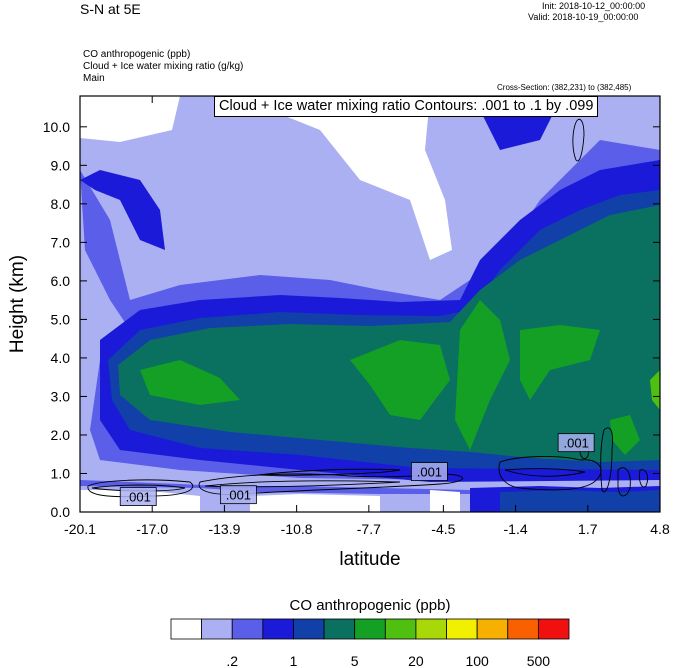  What do you see at coordinates (370, 605) in the screenshot?
I see `colorbar-title: CO anthropogenic (ppb)` at bounding box center [370, 605].